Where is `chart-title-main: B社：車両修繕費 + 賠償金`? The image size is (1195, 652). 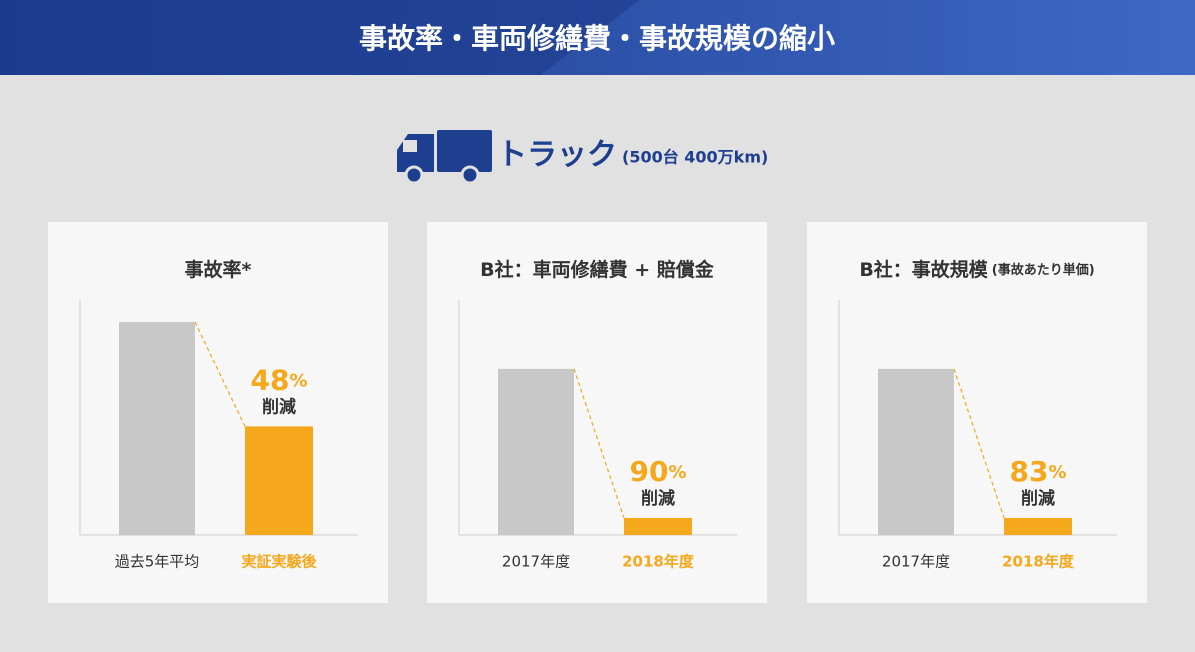 chart-title-main: B社：車両修繕費 + 賠償金 is located at coordinates (597, 269).